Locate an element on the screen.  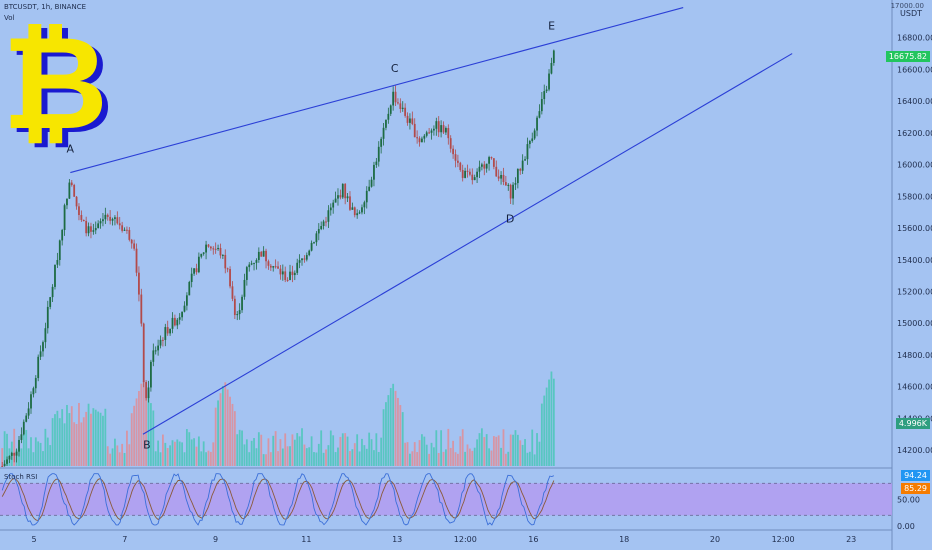
x-tick-label: 9 is located at coordinates (215, 539).